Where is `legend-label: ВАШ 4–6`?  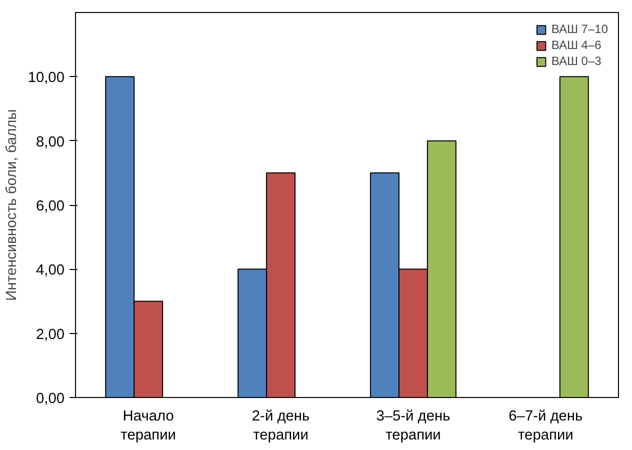 legend-label: ВАШ 4–6 is located at coordinates (576, 45).